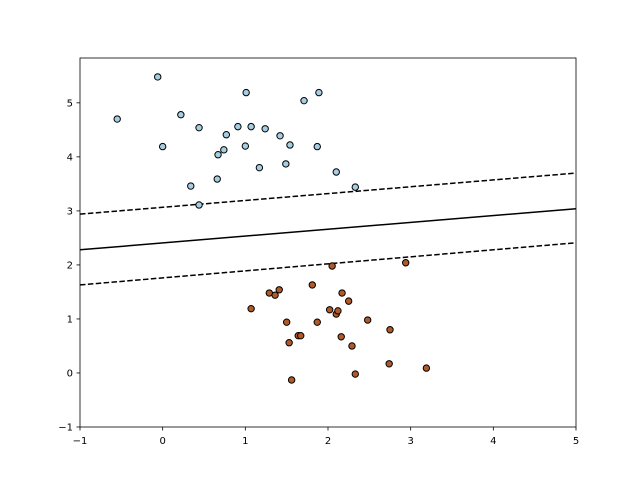 This screenshot has width=640, height=480. Describe the element at coordinates (70, 211) in the screenshot. I see `y-tick-label: 3` at that location.